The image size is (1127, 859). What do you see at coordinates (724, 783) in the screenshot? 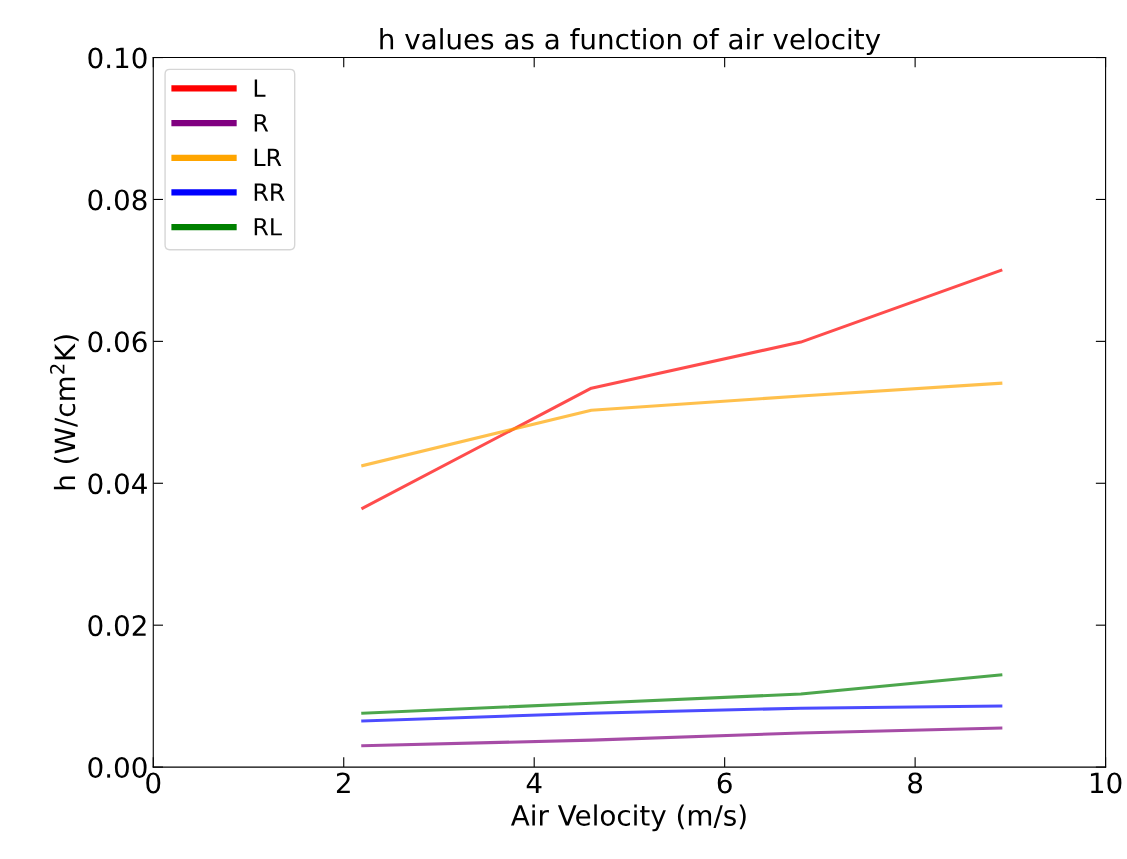
I see `x-tick-label: 6` at bounding box center [724, 783].